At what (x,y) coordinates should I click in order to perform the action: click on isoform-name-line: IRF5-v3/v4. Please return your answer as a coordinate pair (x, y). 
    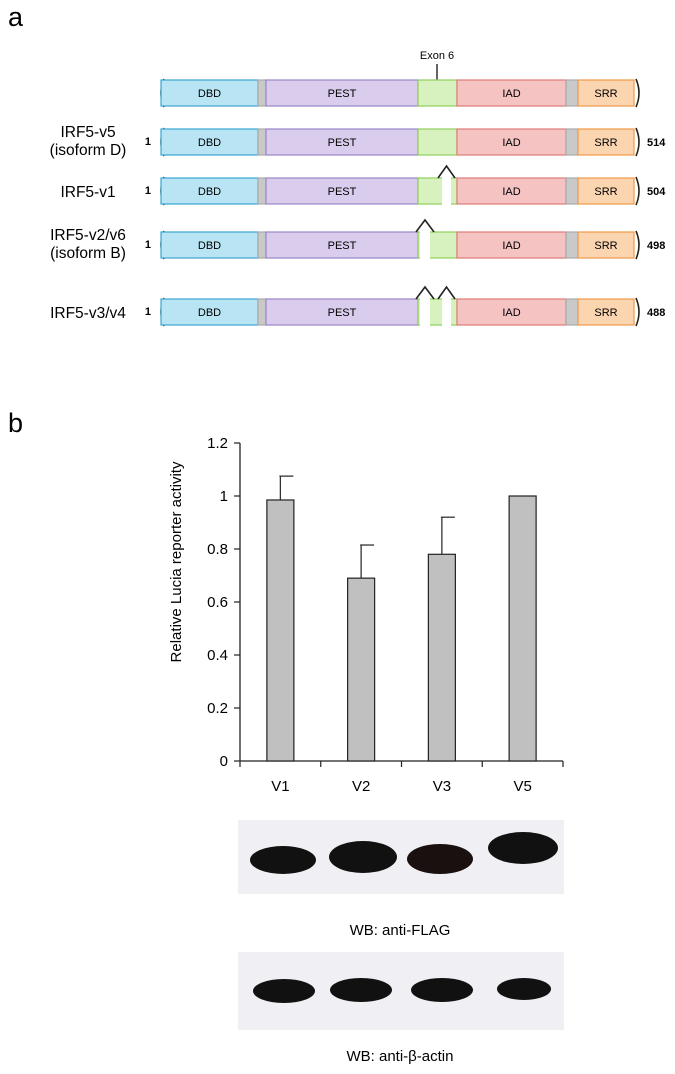
    Looking at the image, I should click on (88, 313).